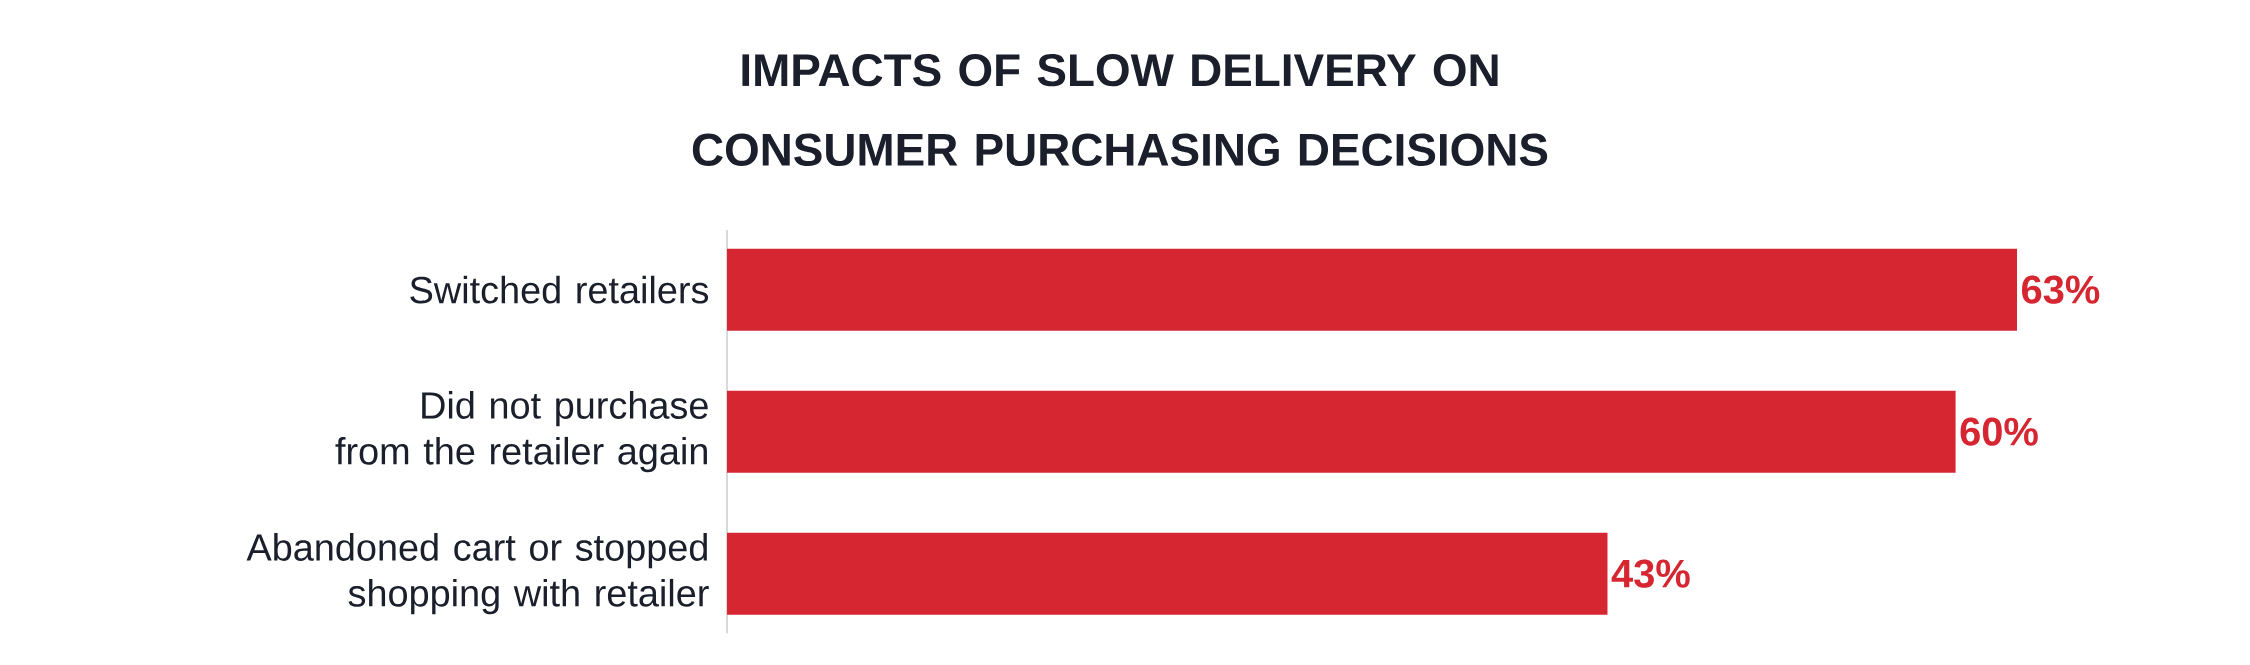  What do you see at coordinates (559, 289) in the screenshot?
I see `y-tick-label: Switched retailers` at bounding box center [559, 289].